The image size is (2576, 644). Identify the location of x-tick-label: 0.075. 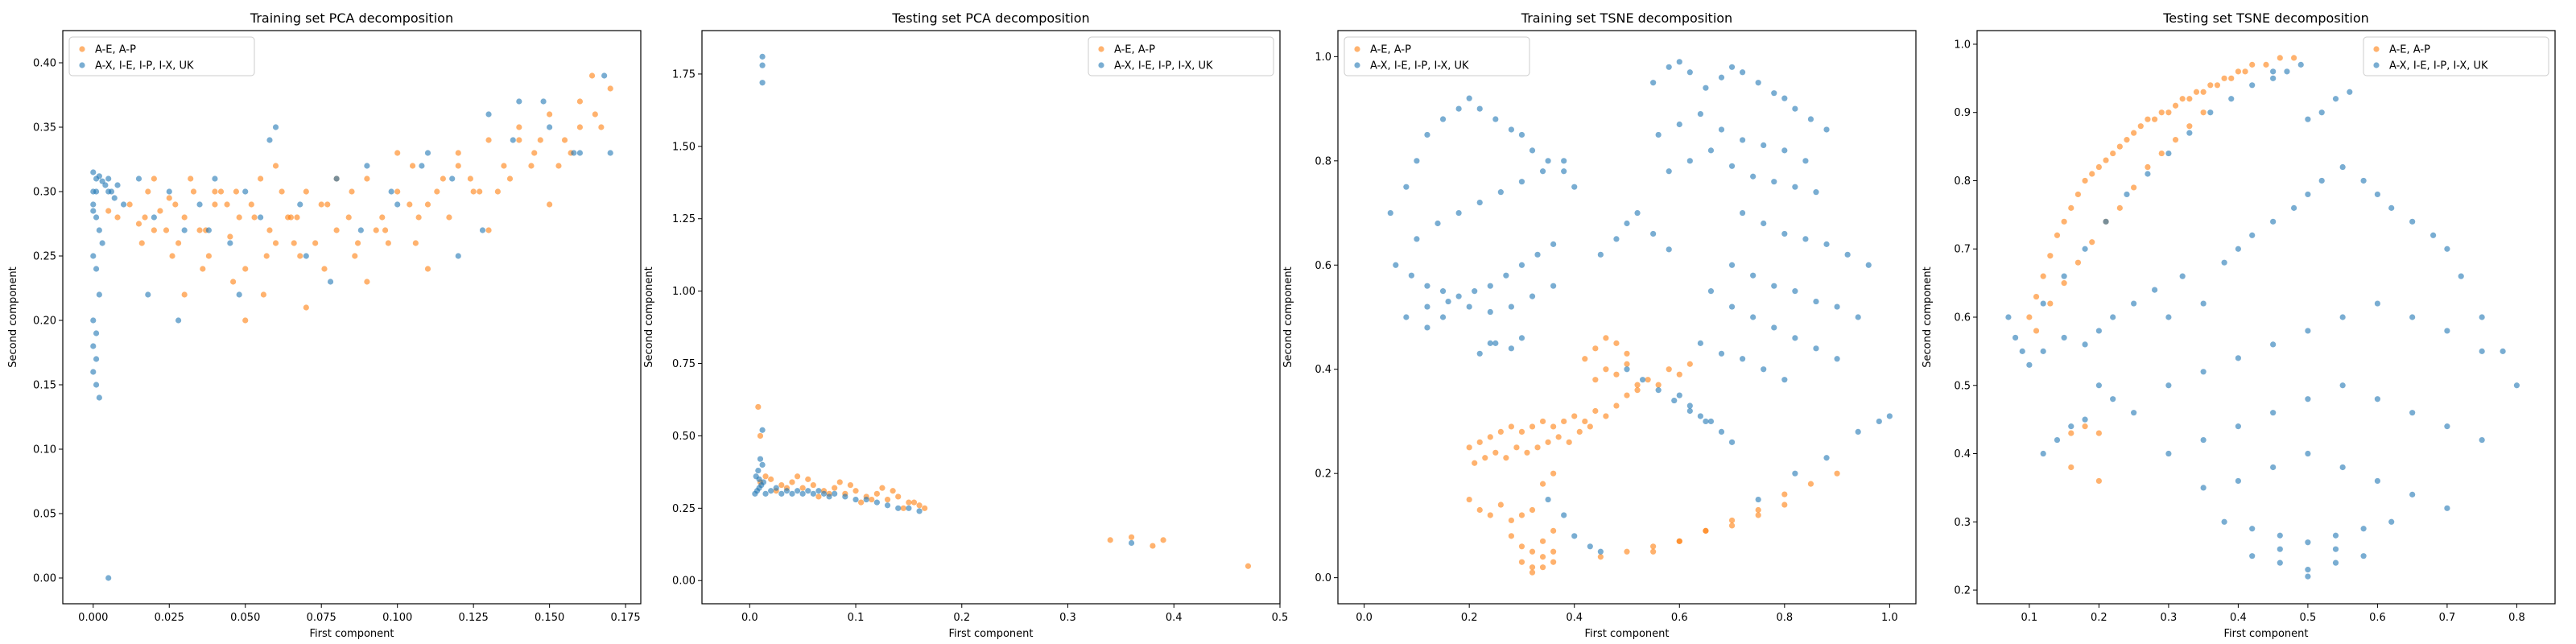
(321, 618).